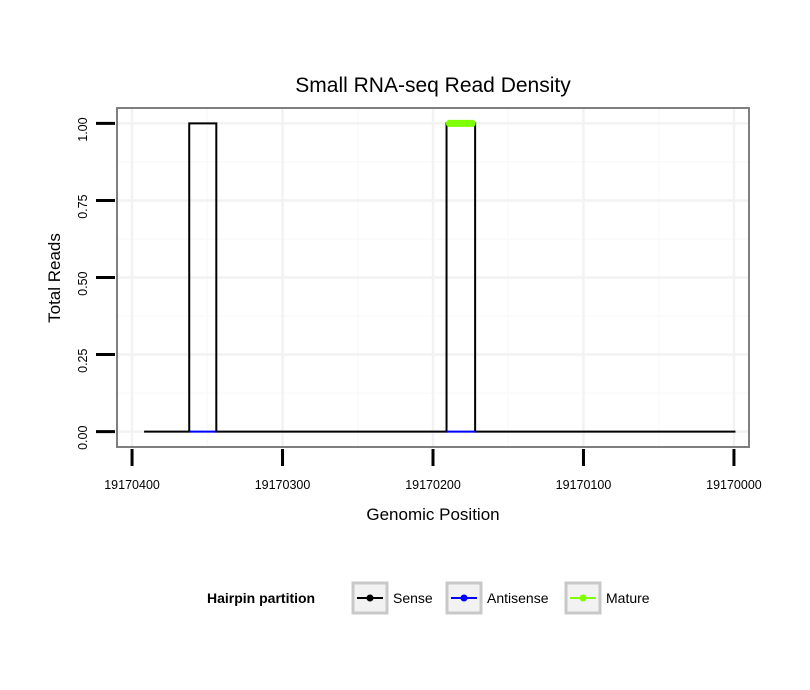  I want to click on series-mature-point, so click(472, 123).